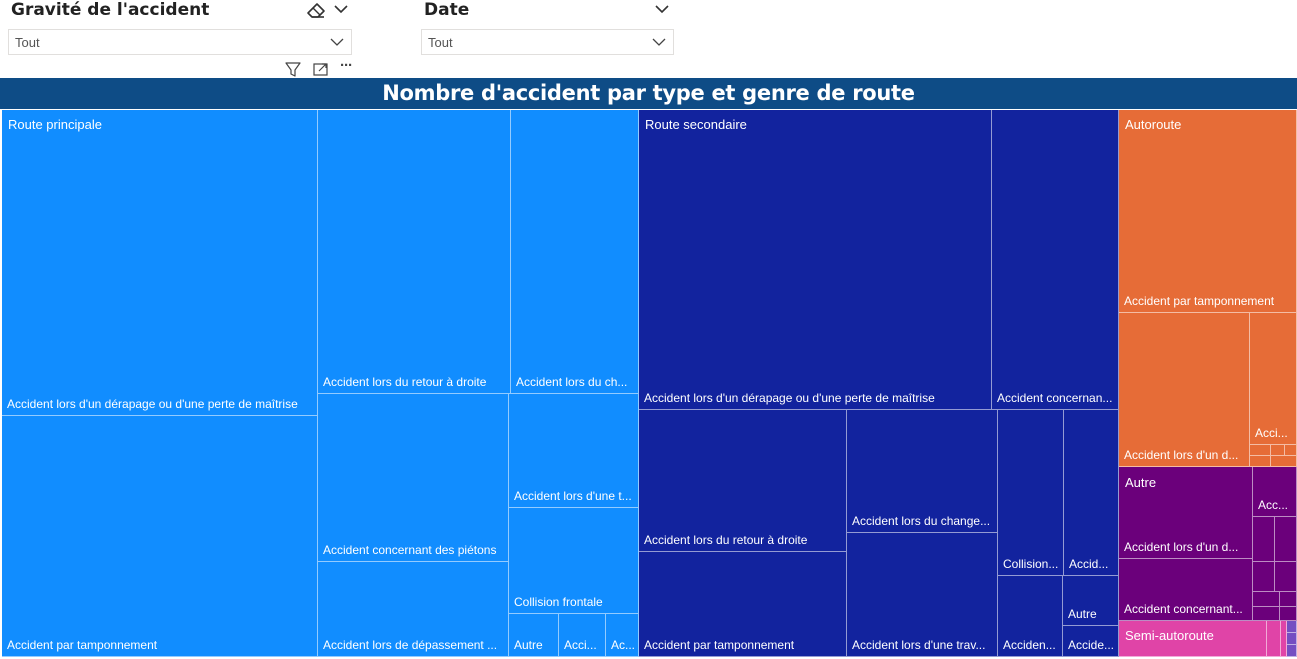 This screenshot has height=659, width=1297. What do you see at coordinates (180, 42) in the screenshot?
I see `gravite-dropdown: Tout` at bounding box center [180, 42].